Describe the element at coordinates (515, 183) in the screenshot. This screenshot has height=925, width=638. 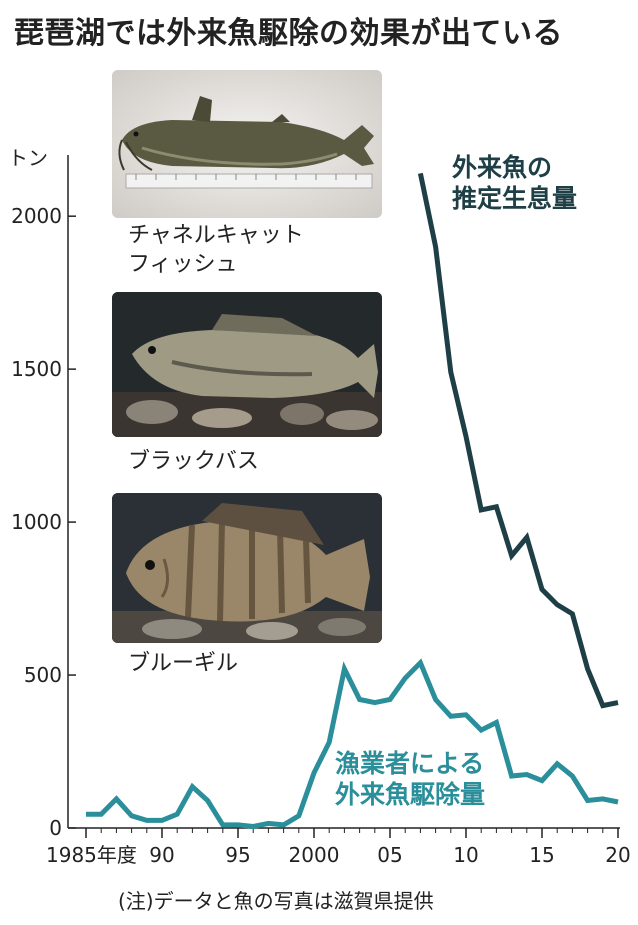
I see `series-label-estimated: 外来魚の 推定生息量` at that location.